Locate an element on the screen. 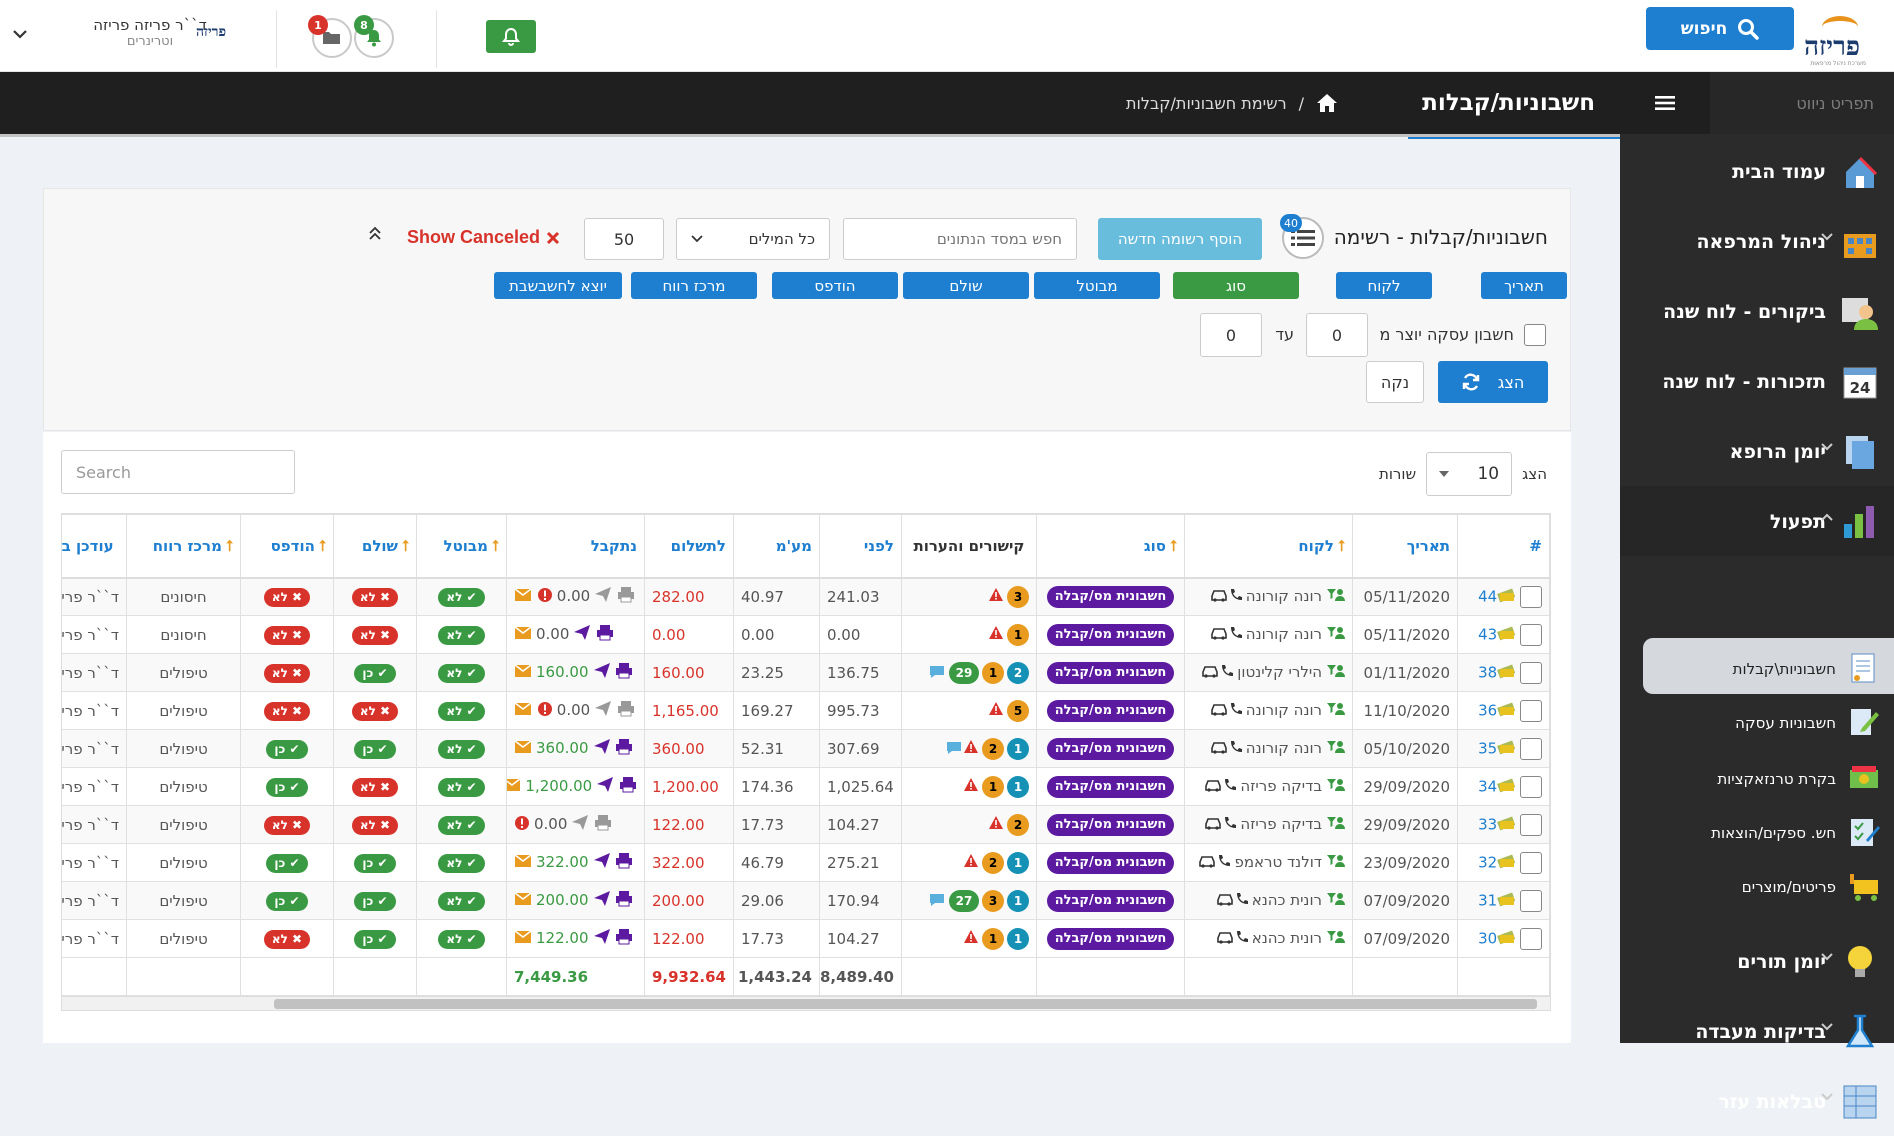 The image size is (1894, 1136). sidebar-item-doctor-journal: יומן הרופא is located at coordinates (1757, 451).